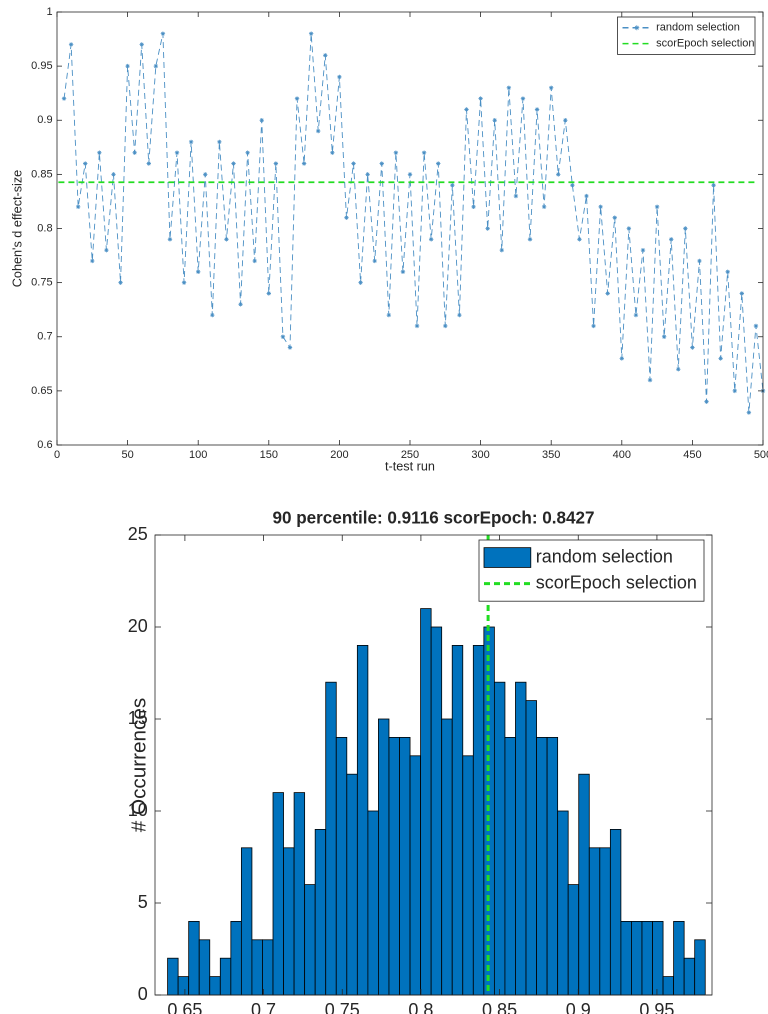 This screenshot has width=768, height=1014. What do you see at coordinates (138, 765) in the screenshot?
I see `y-axis-label: # Occurrences` at bounding box center [138, 765].